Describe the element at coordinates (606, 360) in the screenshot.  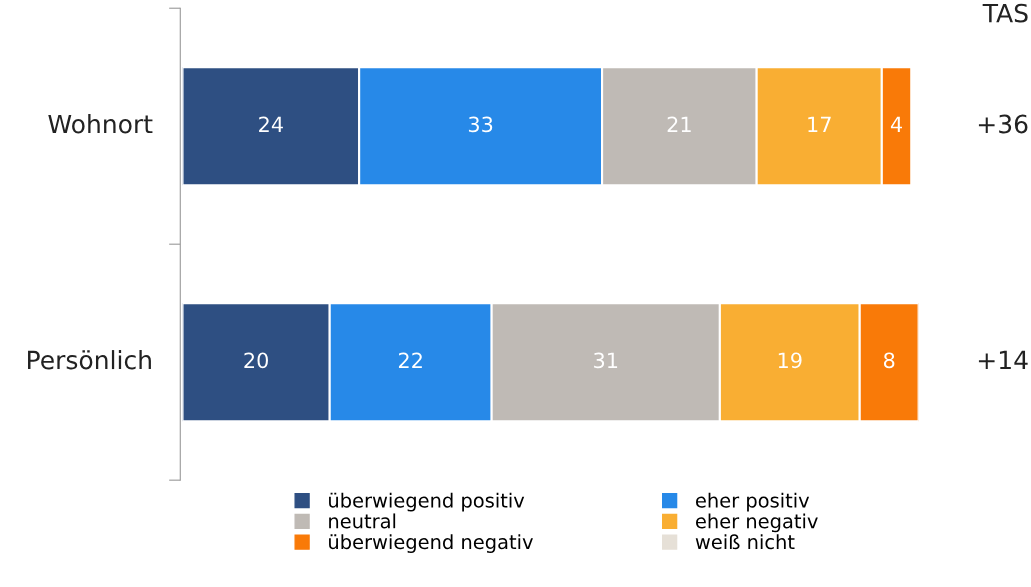
I see `data-label: 31` at that location.